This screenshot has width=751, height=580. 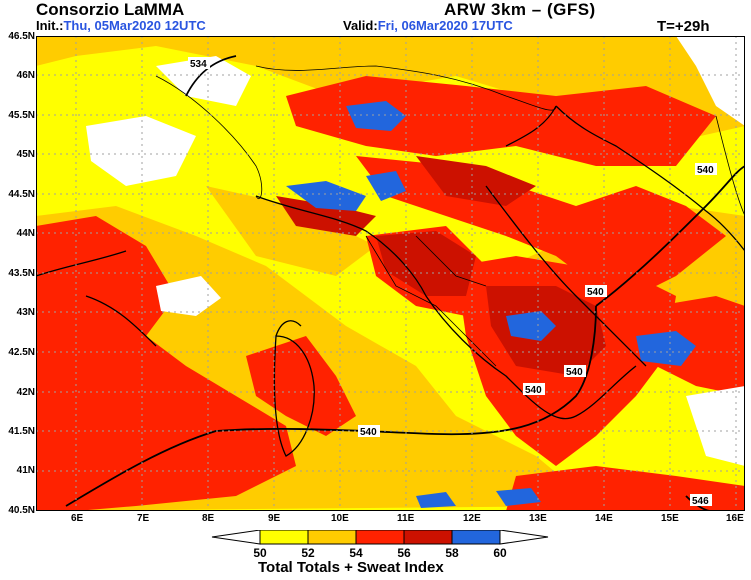 I want to click on lat-label: 41N, so click(x=25, y=470).